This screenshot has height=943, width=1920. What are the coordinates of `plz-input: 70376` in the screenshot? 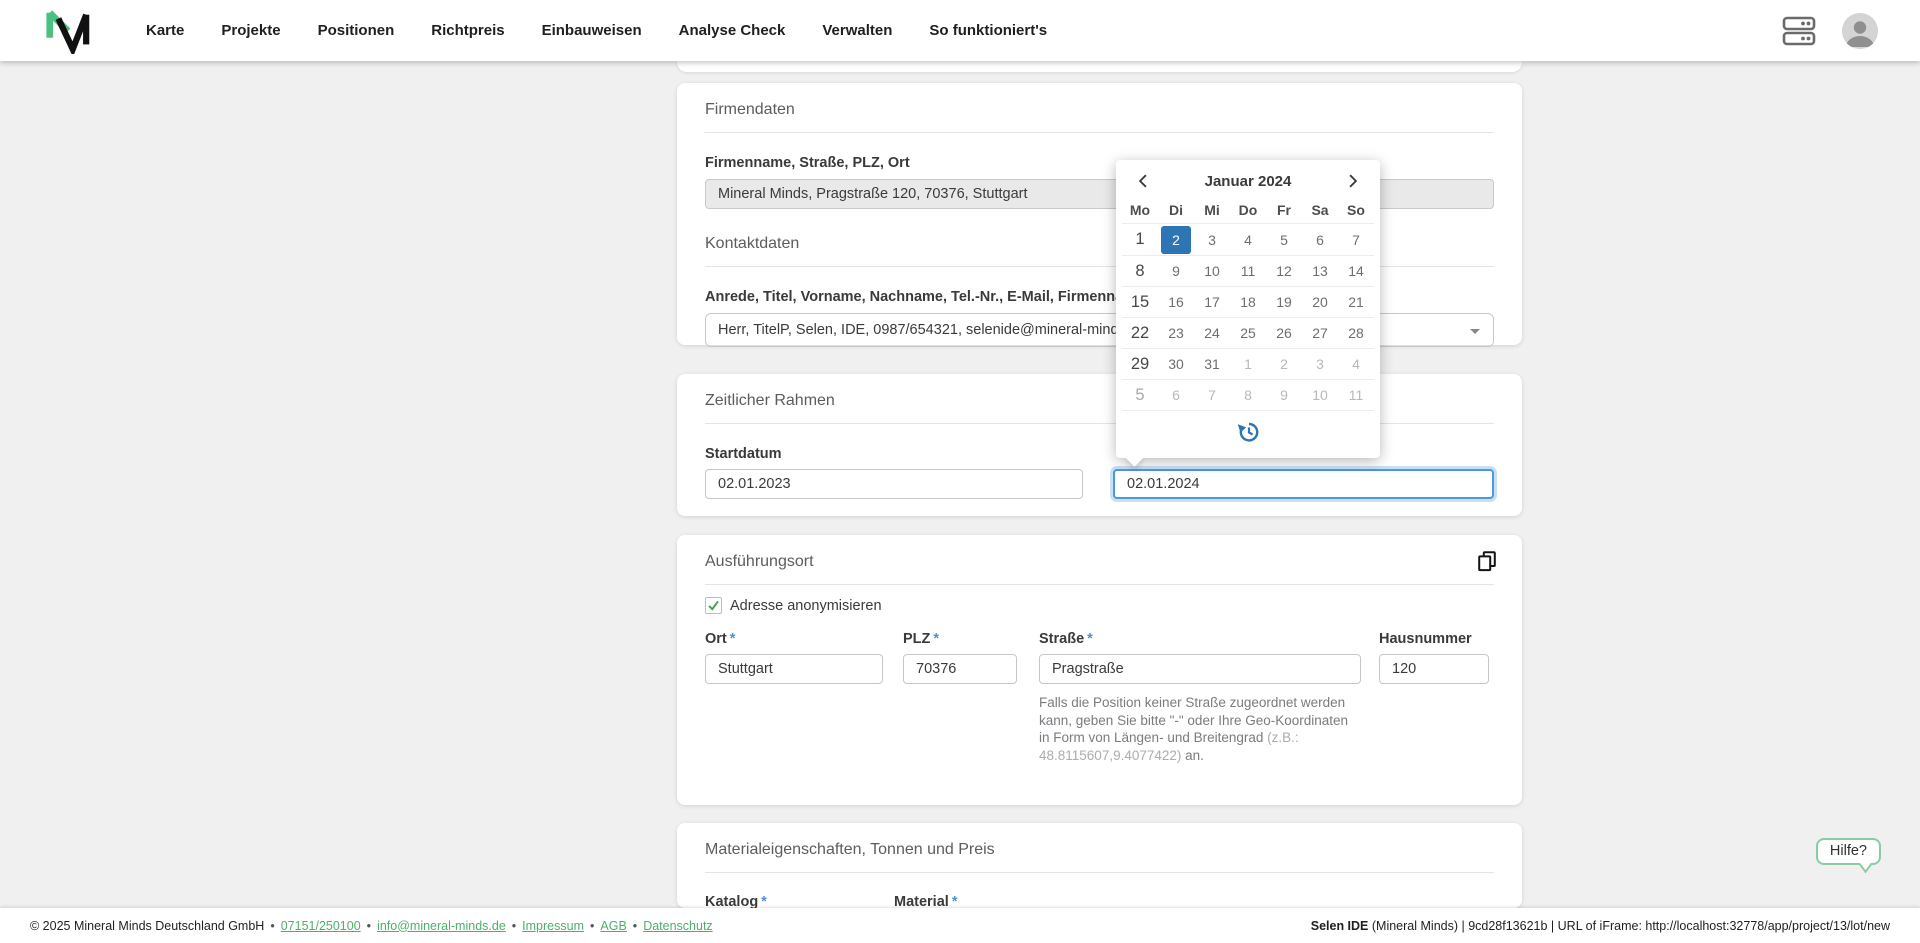 It's located at (960, 669).